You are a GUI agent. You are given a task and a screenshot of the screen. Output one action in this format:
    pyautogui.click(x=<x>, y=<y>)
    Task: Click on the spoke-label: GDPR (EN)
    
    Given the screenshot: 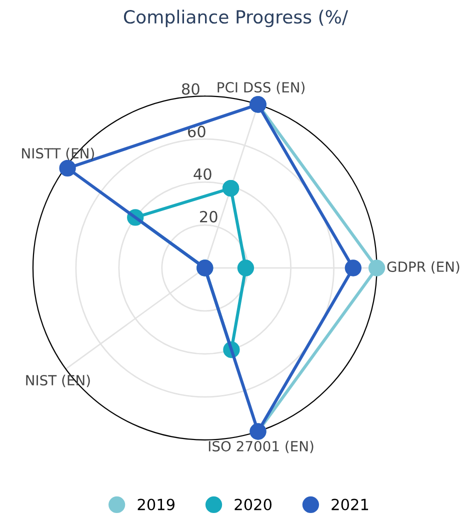 What is the action you would take?
    pyautogui.click(x=423, y=267)
    